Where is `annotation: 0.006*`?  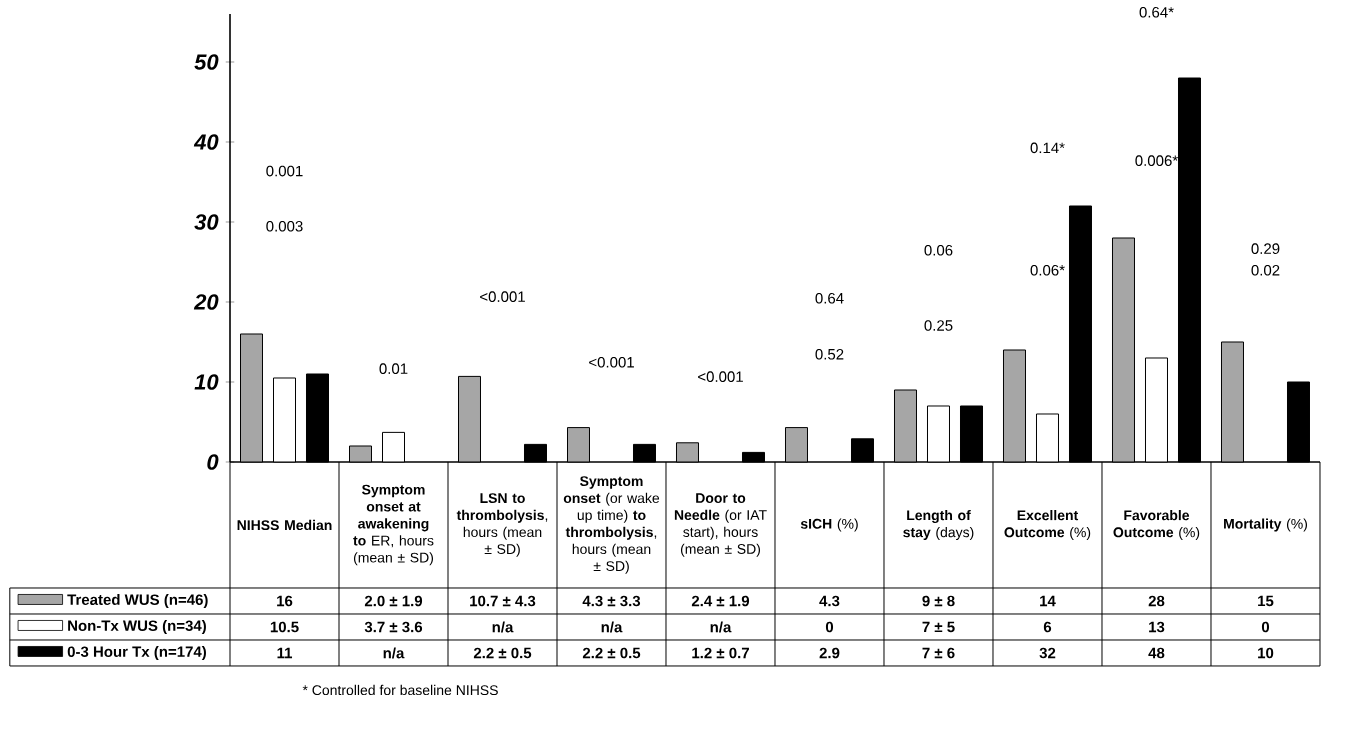
annotation: 0.006* is located at coordinates (1156, 160).